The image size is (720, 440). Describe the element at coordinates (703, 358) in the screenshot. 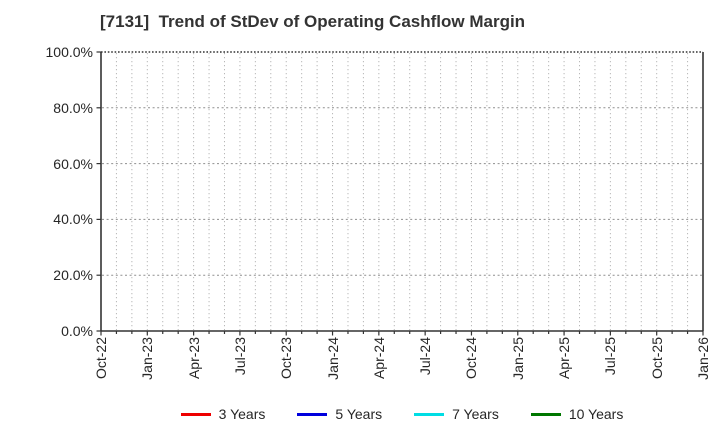

I see `x-tick-label: Jan-26` at that location.